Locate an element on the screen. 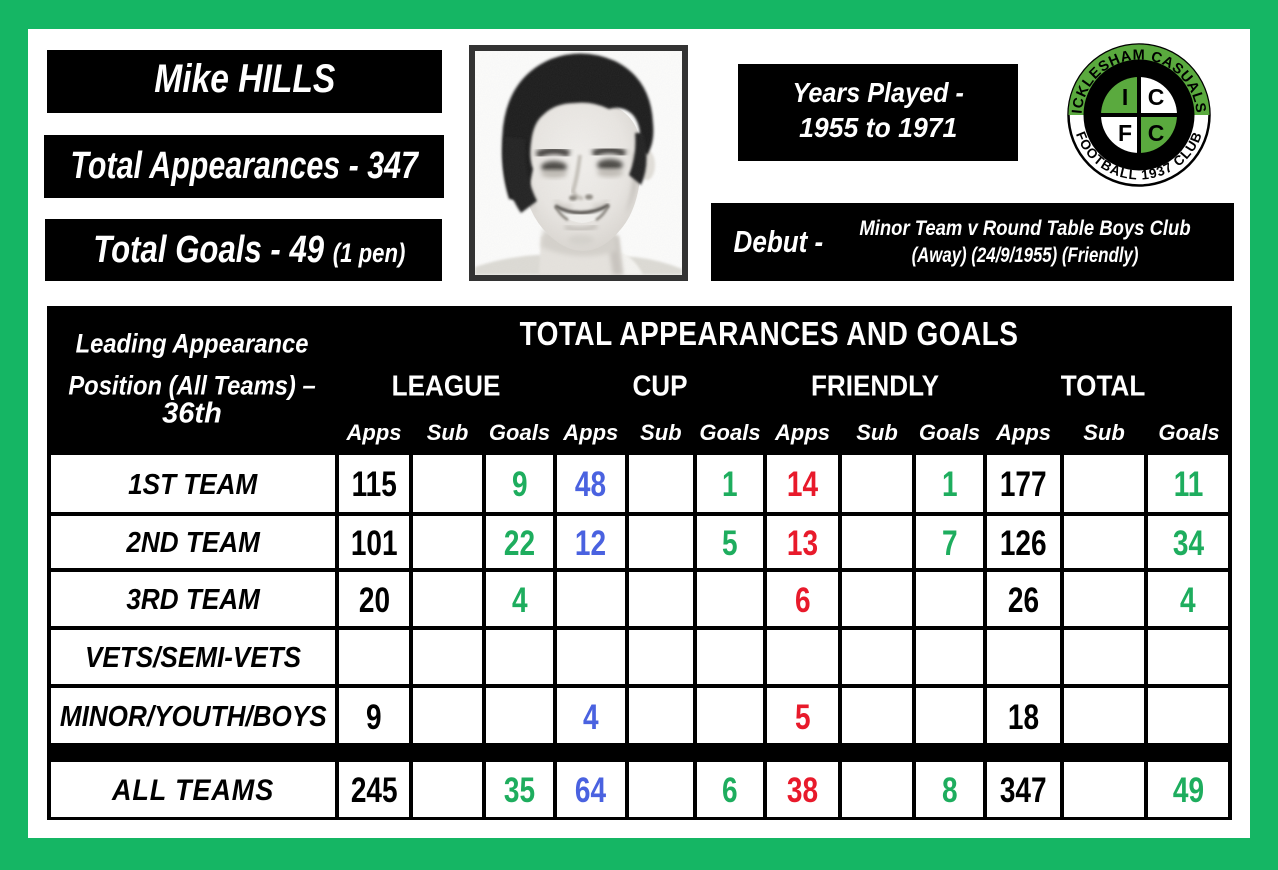  svg-text: I is located at coordinates (1125, 97).